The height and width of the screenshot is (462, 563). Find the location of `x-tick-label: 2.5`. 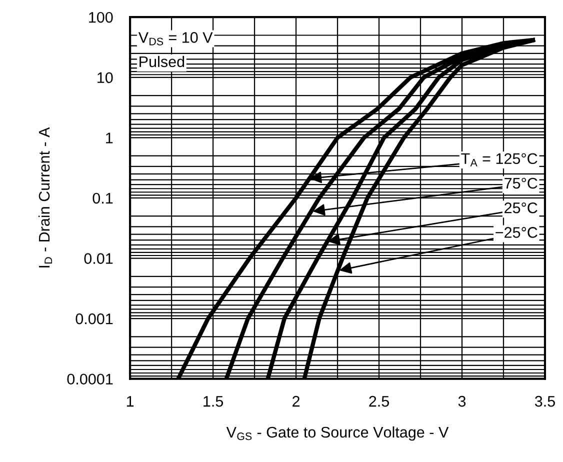

x-tick-label: 2.5 is located at coordinates (379, 401).